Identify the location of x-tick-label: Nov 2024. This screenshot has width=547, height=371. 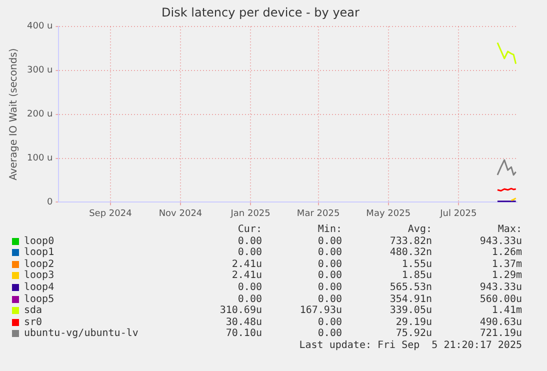
(180, 213).